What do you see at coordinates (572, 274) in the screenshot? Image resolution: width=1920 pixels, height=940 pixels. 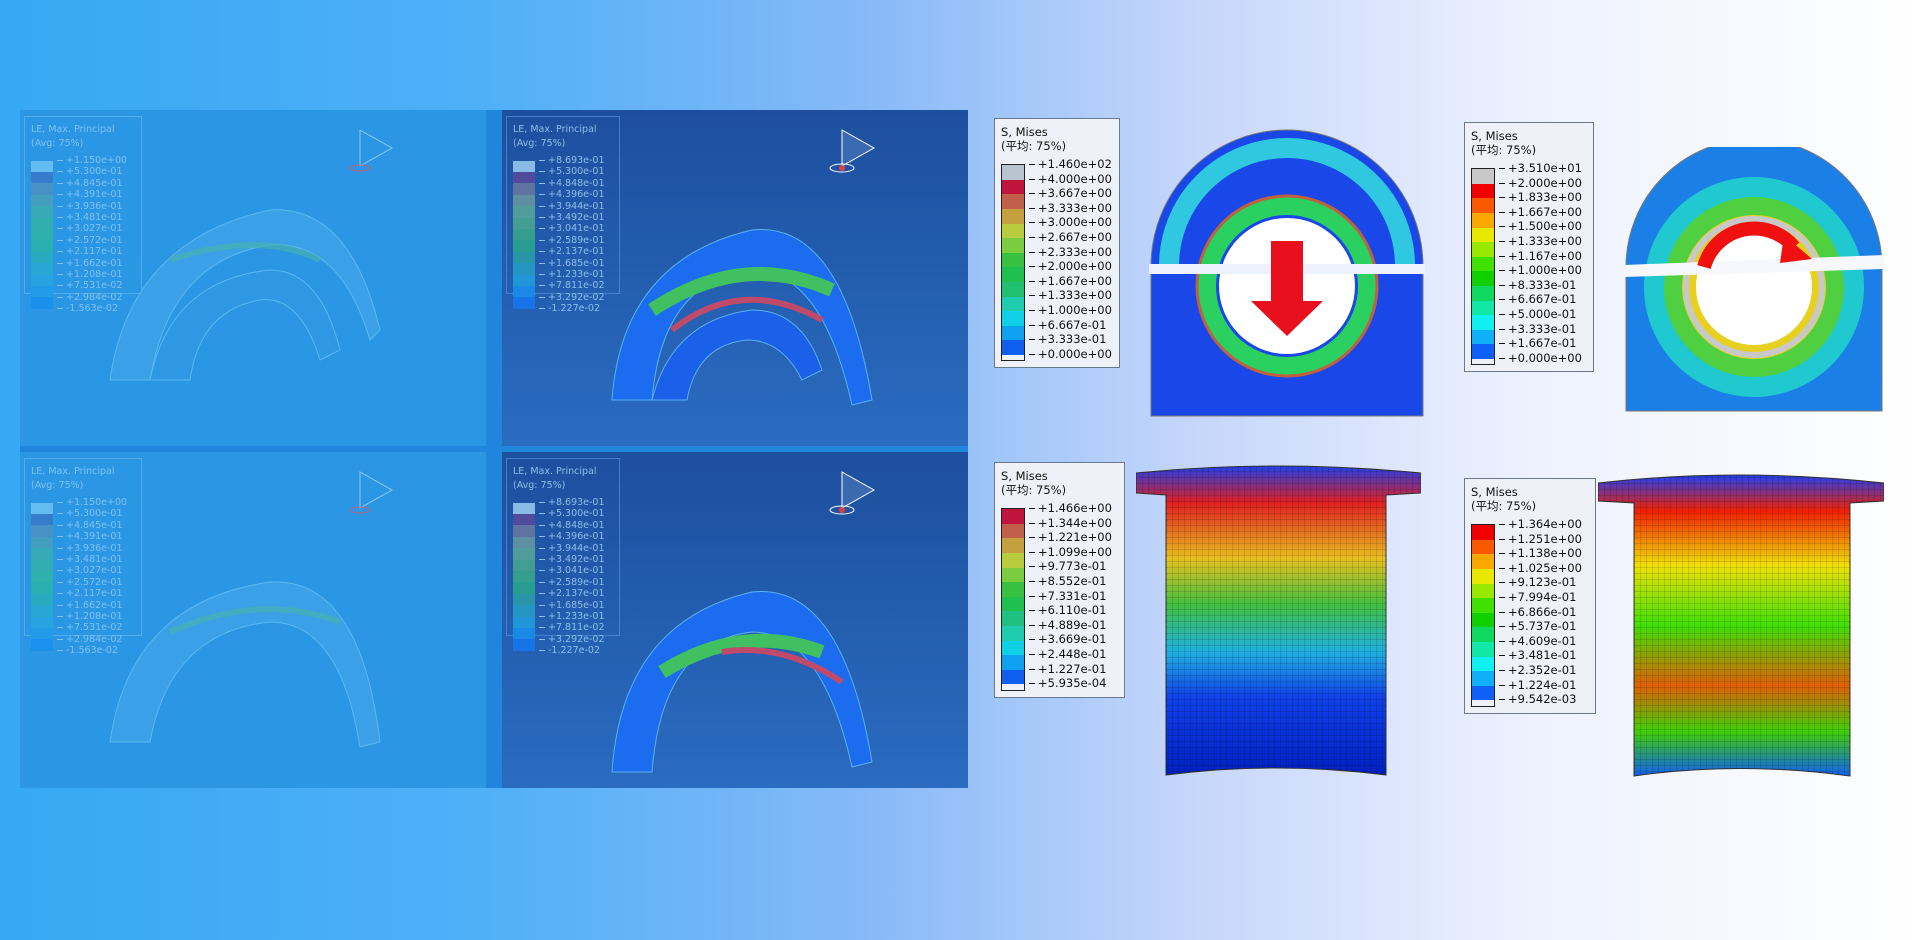 I see `legend-value: +1.233e-01` at bounding box center [572, 274].